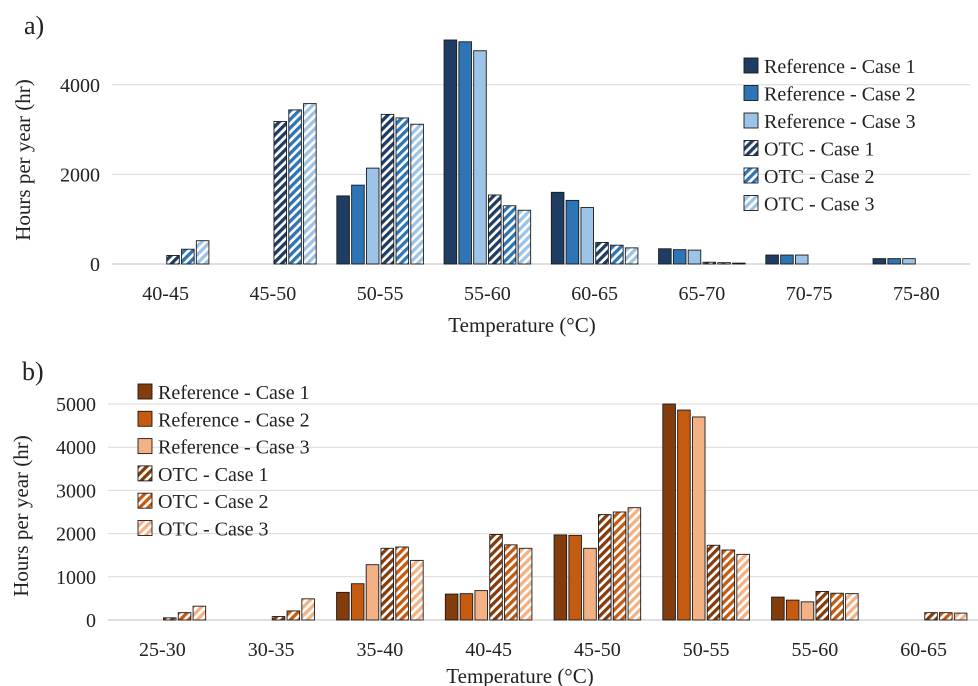 The width and height of the screenshot is (978, 686). What do you see at coordinates (840, 122) in the screenshot?
I see `panel-a-legend-label: Reference - Case 3` at bounding box center [840, 122].